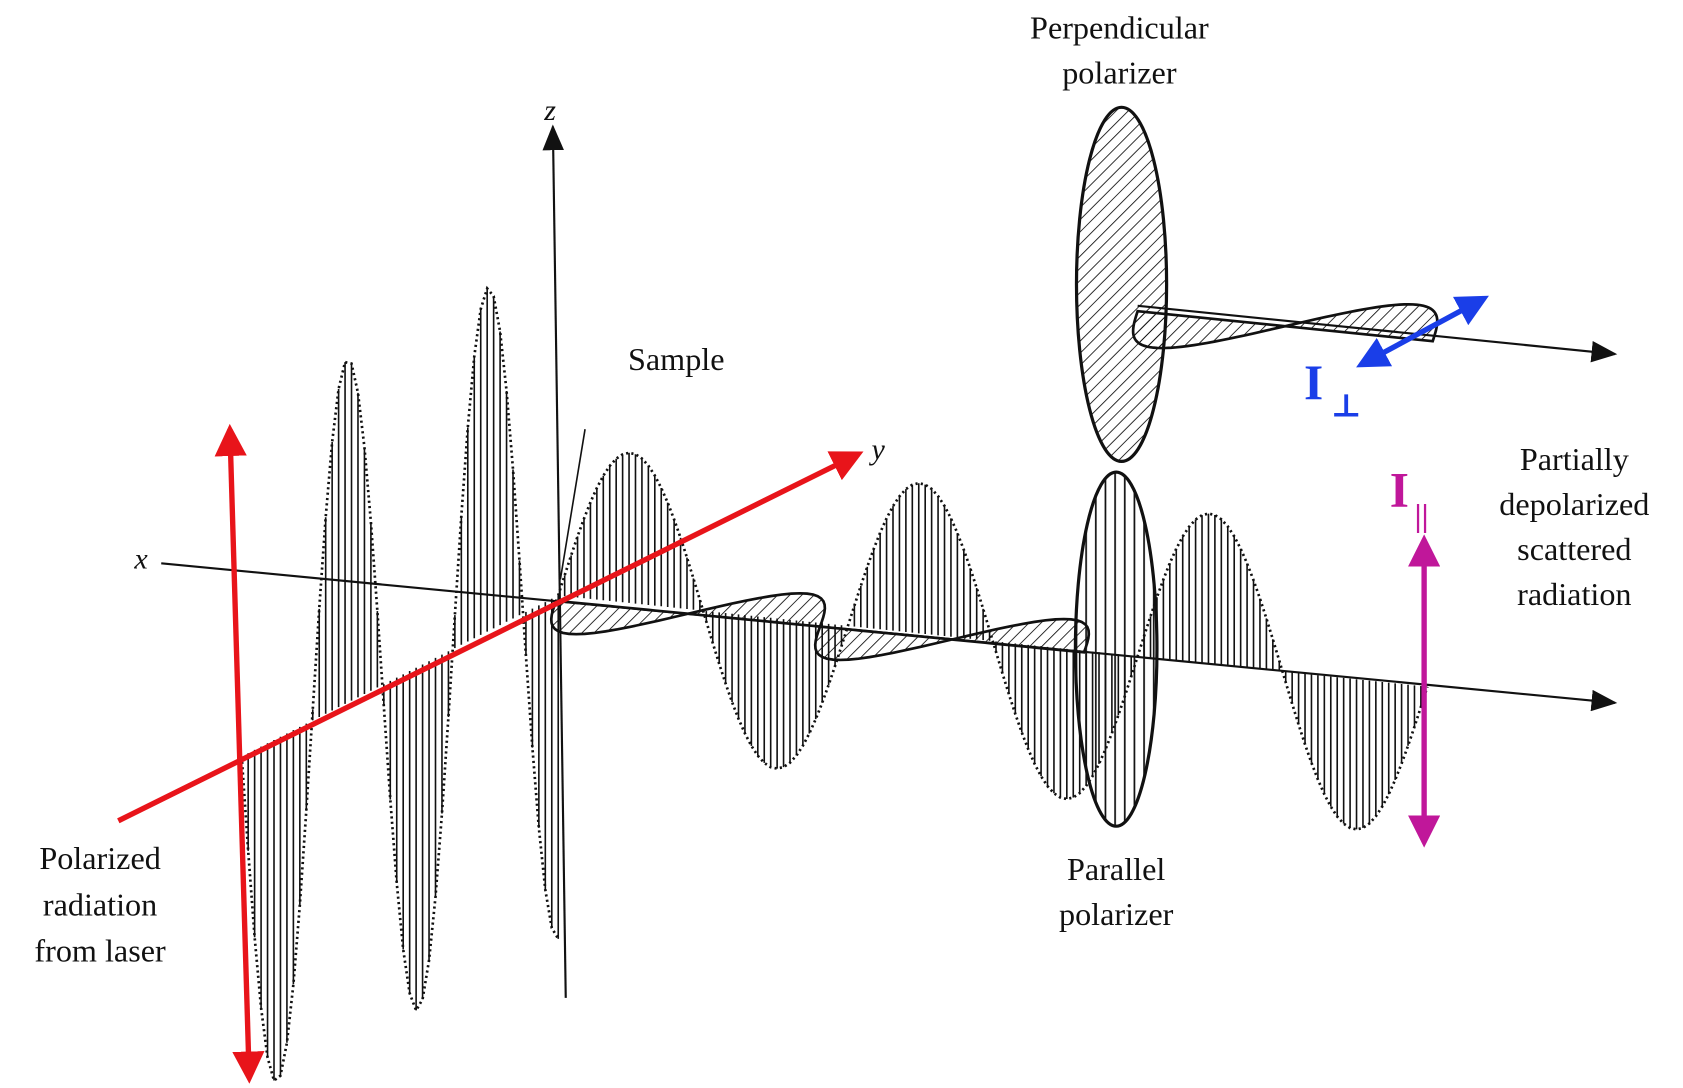 This screenshot has height=1088, width=1683. Describe the element at coordinates (400, 684) in the screenshot. I see `wave-outline` at that location.